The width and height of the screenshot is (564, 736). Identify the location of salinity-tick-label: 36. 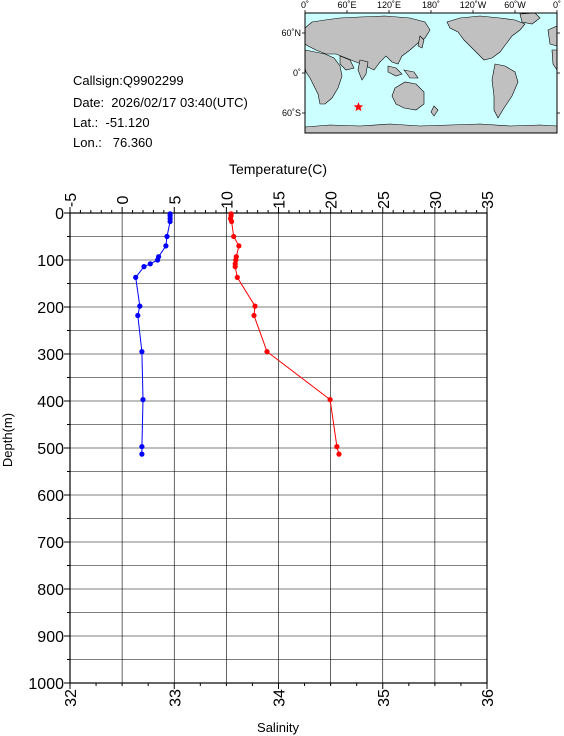
(488, 698).